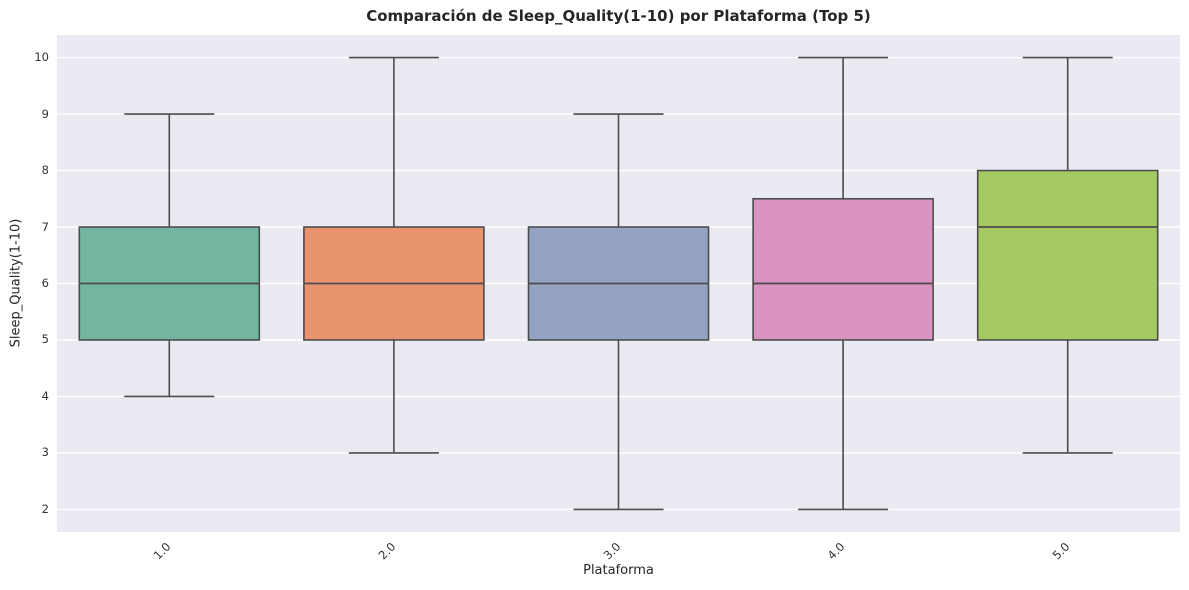 The width and height of the screenshot is (1189, 590). I want to click on y-tick-label: 4, so click(45, 395).